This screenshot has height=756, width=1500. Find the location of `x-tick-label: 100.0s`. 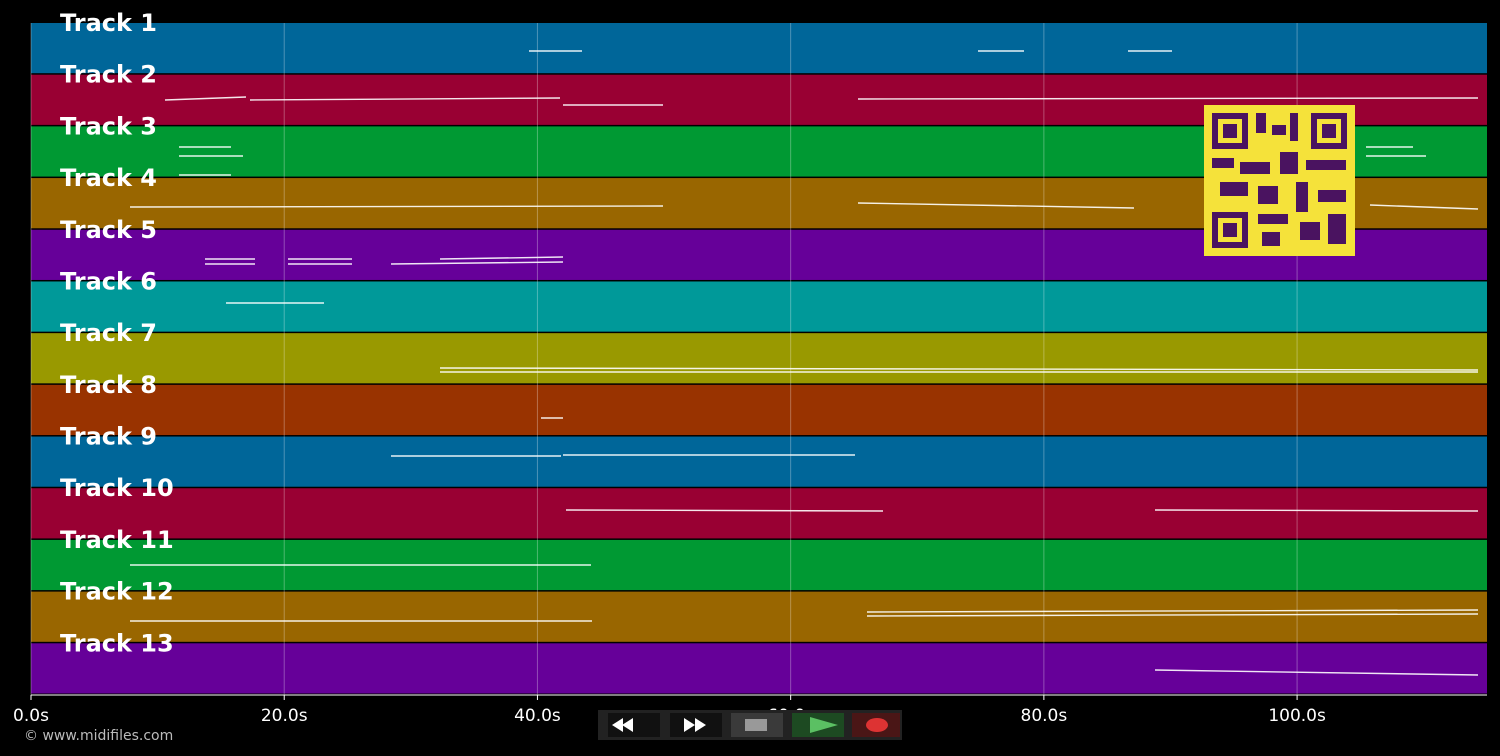

x-tick-label: 100.0s is located at coordinates (1297, 716).